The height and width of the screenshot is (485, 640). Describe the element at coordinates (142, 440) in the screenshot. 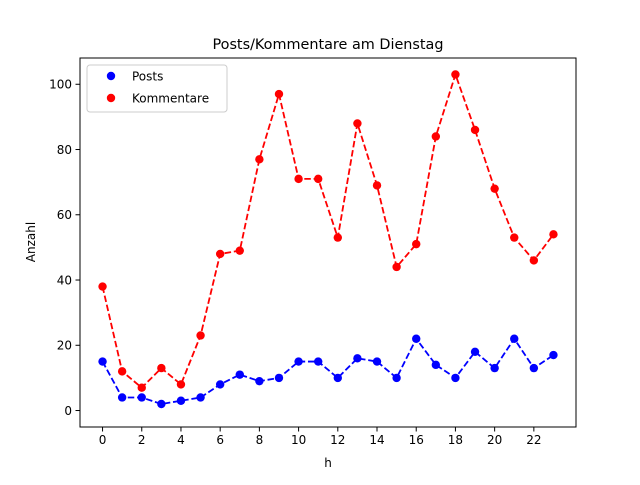

I see `x-tick-label: 2` at that location.